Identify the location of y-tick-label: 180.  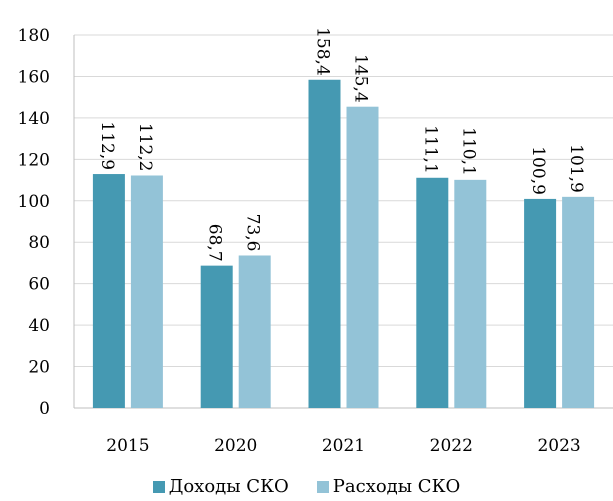
(34, 36).